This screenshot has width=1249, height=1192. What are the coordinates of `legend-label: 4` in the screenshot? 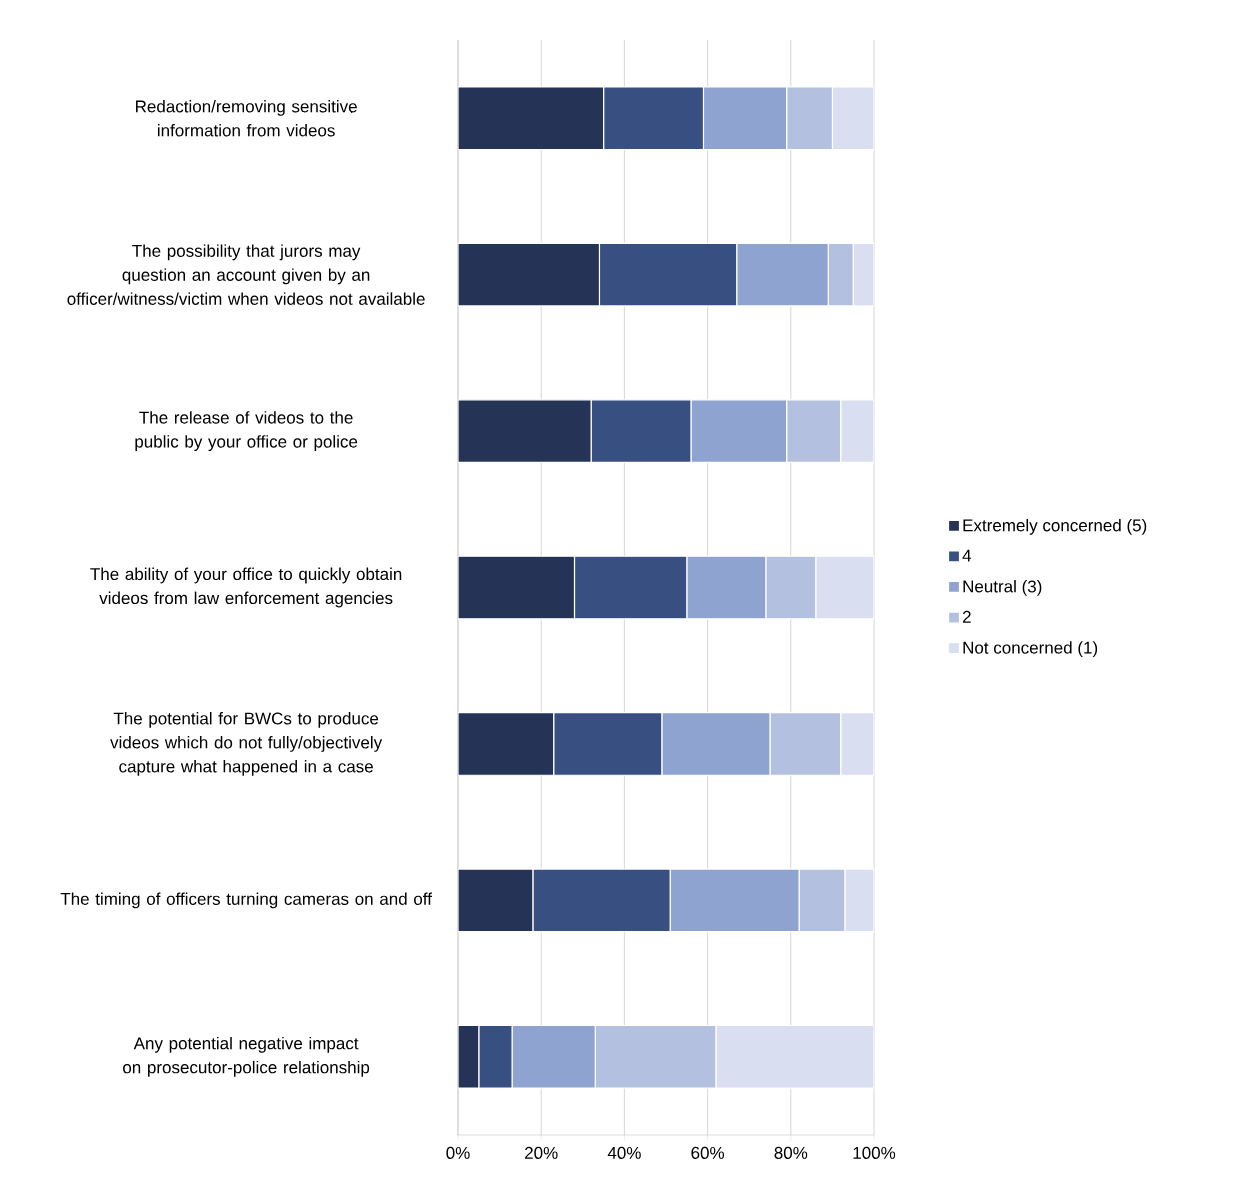 It's located at (967, 555).